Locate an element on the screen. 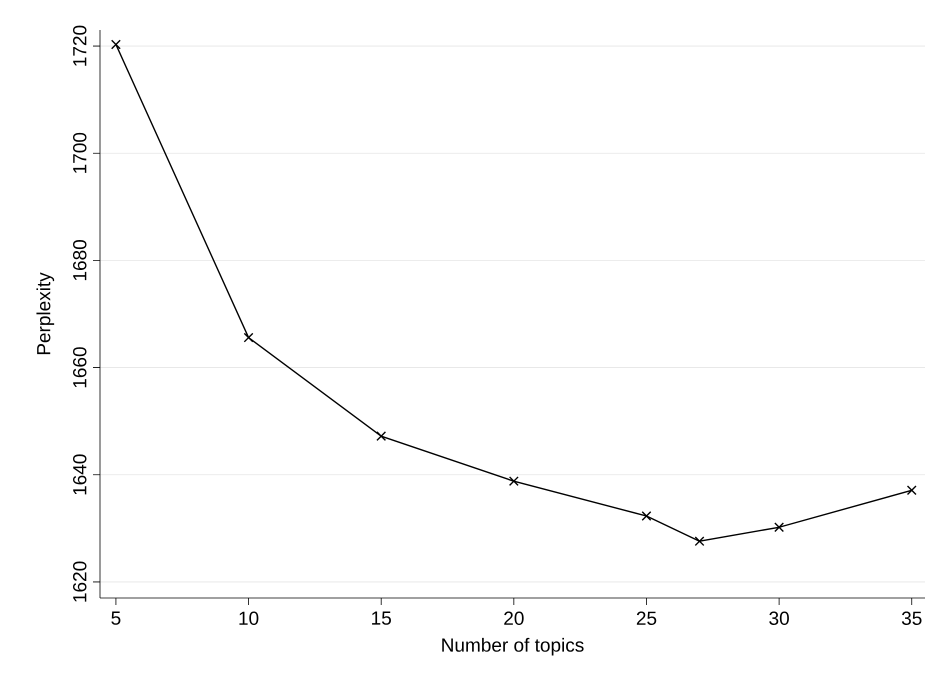  x-tick-label: 20 is located at coordinates (514, 618).